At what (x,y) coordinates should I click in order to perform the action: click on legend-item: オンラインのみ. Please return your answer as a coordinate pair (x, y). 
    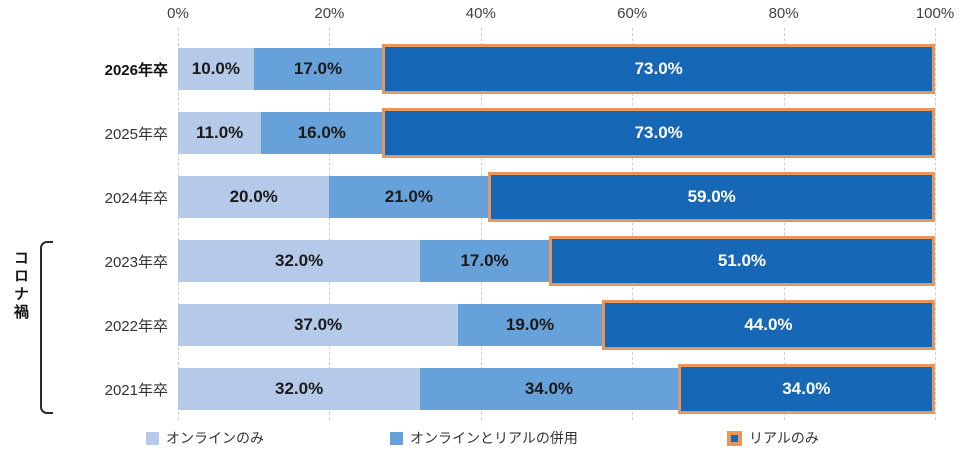
    Looking at the image, I should click on (205, 438).